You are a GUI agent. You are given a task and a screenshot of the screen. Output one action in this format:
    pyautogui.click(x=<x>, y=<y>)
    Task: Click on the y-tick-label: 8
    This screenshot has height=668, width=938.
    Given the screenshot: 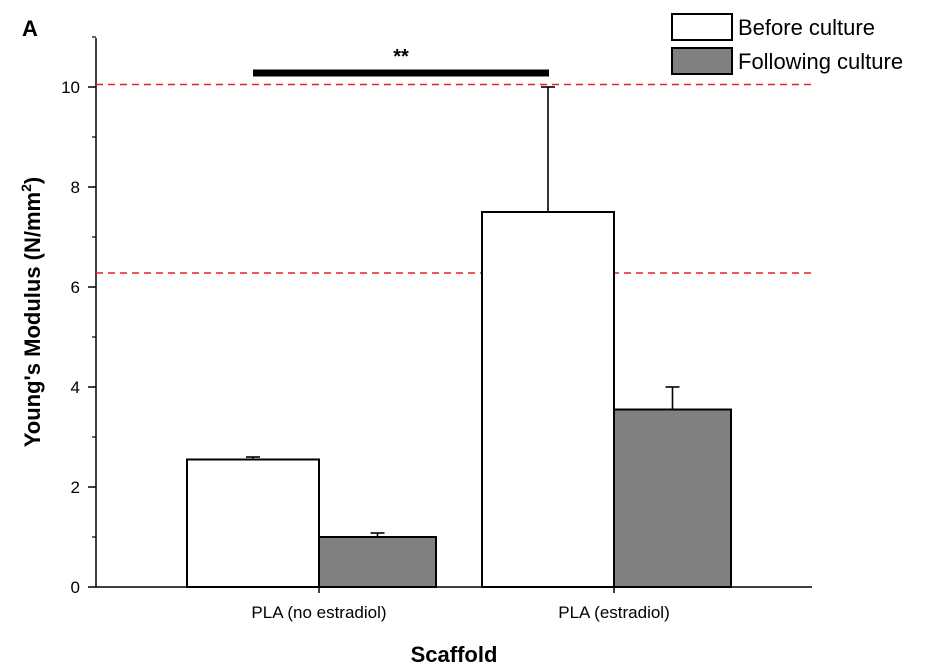 What is the action you would take?
    pyautogui.click(x=75, y=187)
    